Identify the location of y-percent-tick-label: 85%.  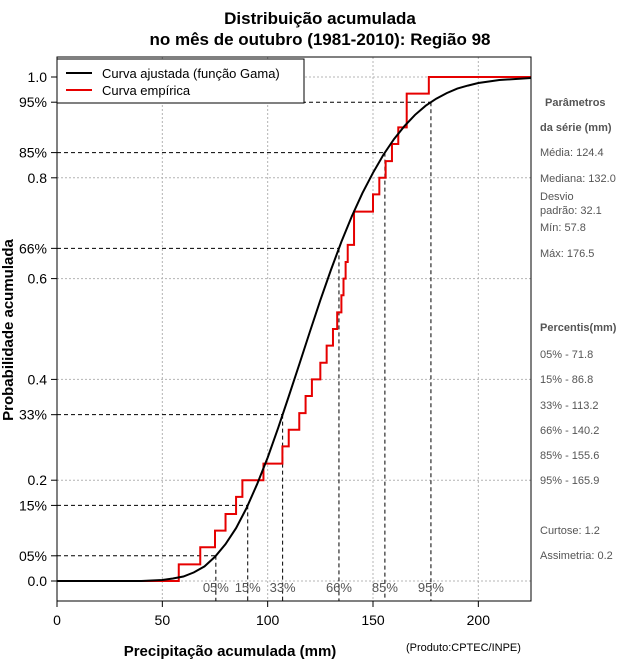
(33, 153).